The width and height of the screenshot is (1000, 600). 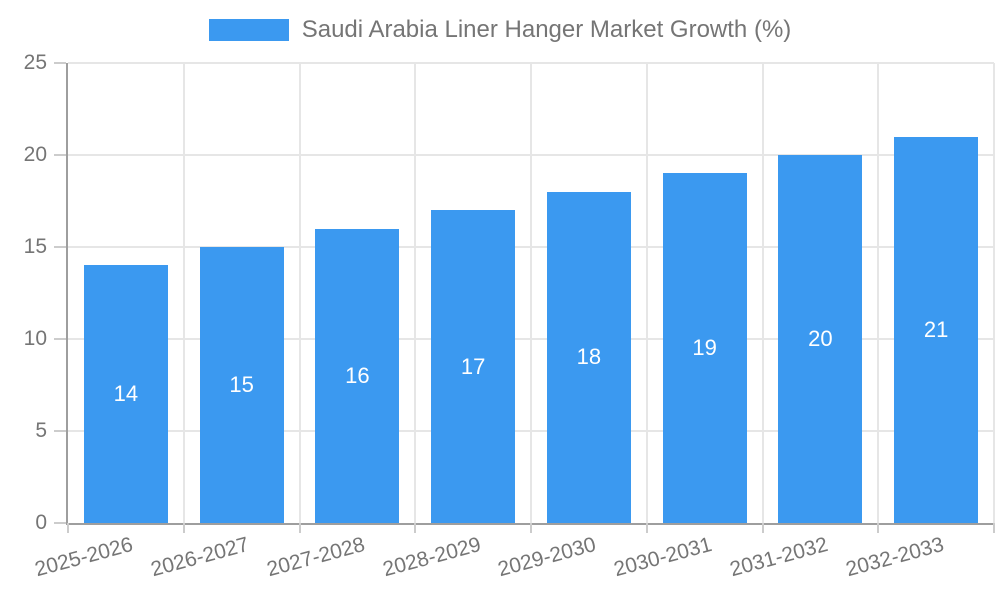 What do you see at coordinates (779, 557) in the screenshot?
I see `x-axis-label-text: 2031-2032` at bounding box center [779, 557].